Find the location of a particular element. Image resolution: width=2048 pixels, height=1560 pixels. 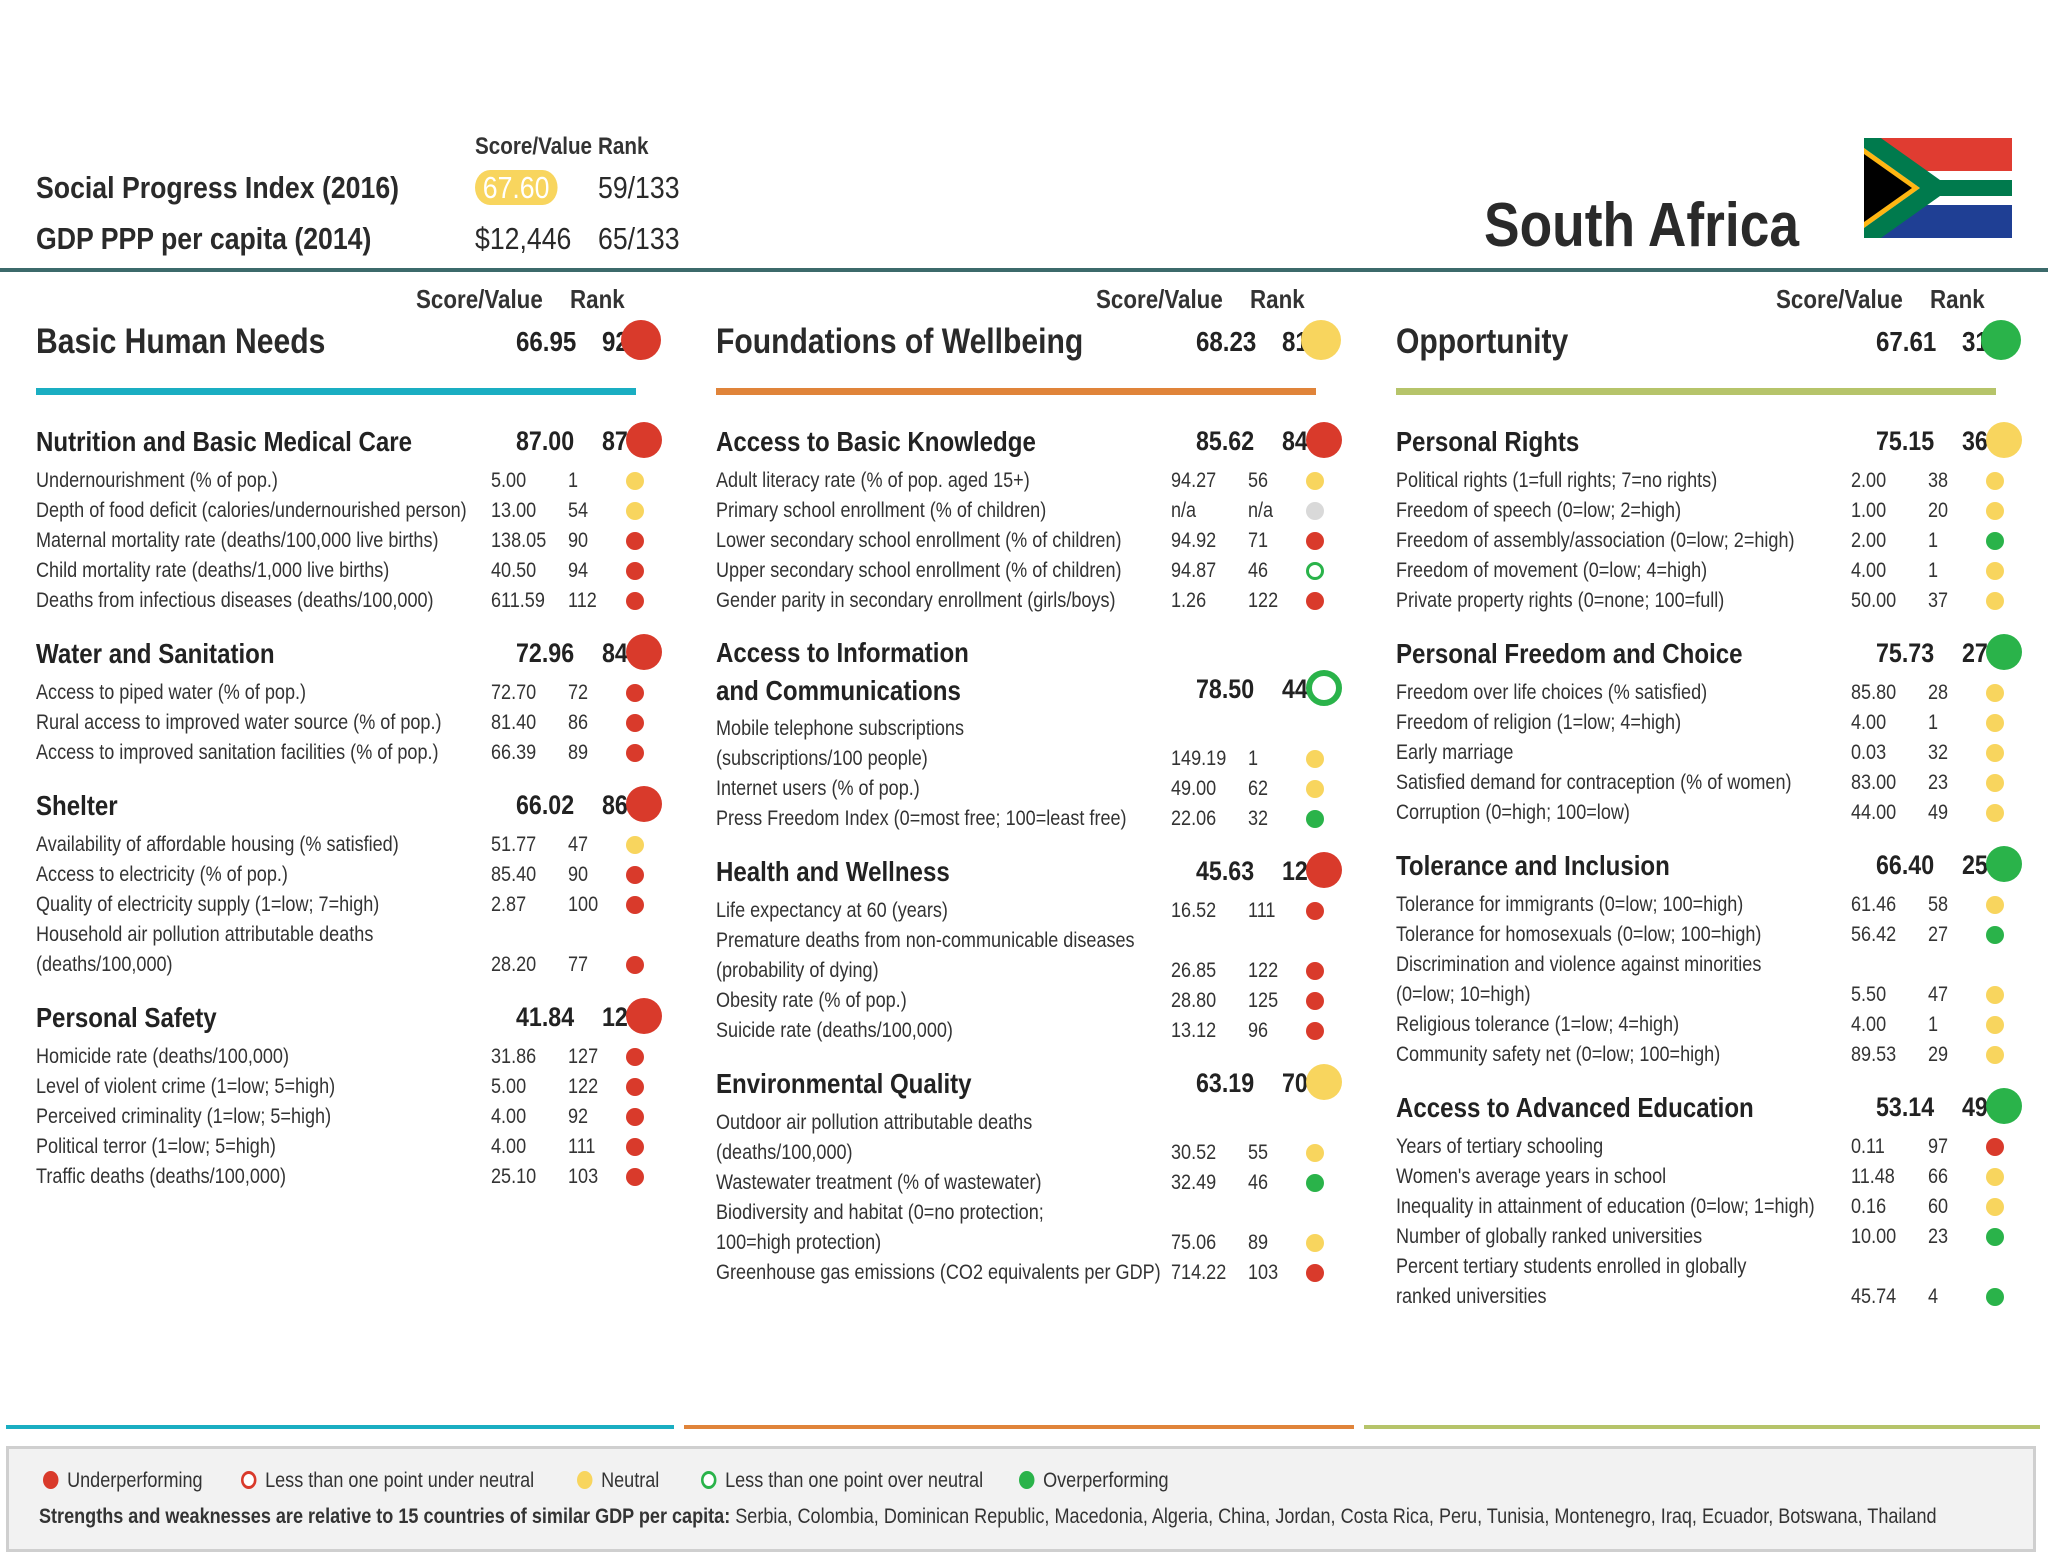

section-rank: 84 is located at coordinates (1295, 441).